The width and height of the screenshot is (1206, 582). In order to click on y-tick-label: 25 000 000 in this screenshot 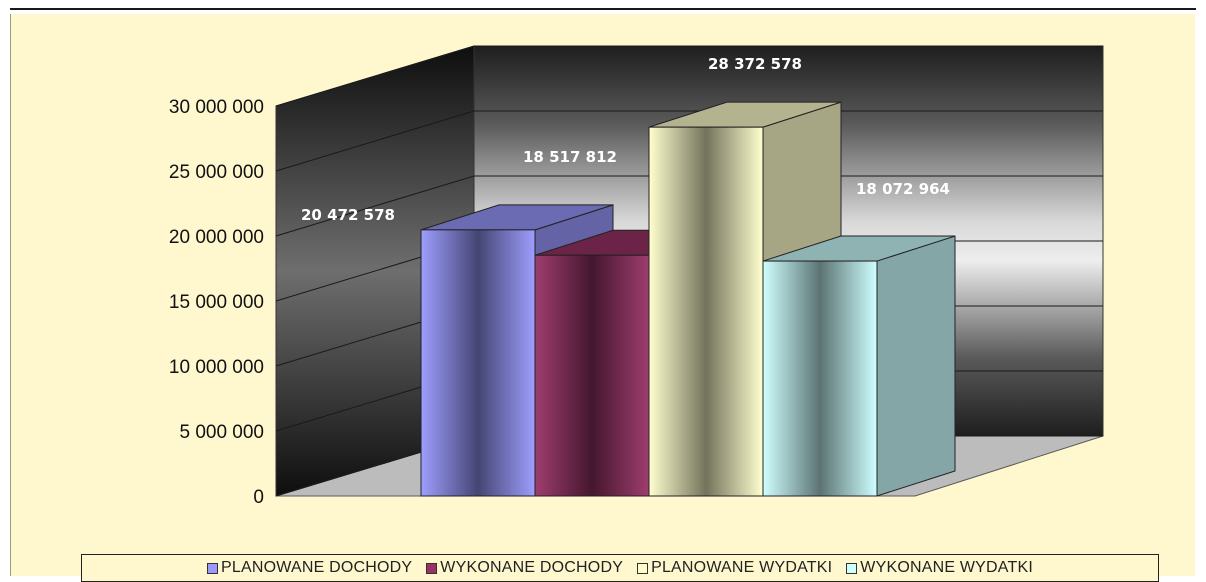, I will do `click(216, 172)`.